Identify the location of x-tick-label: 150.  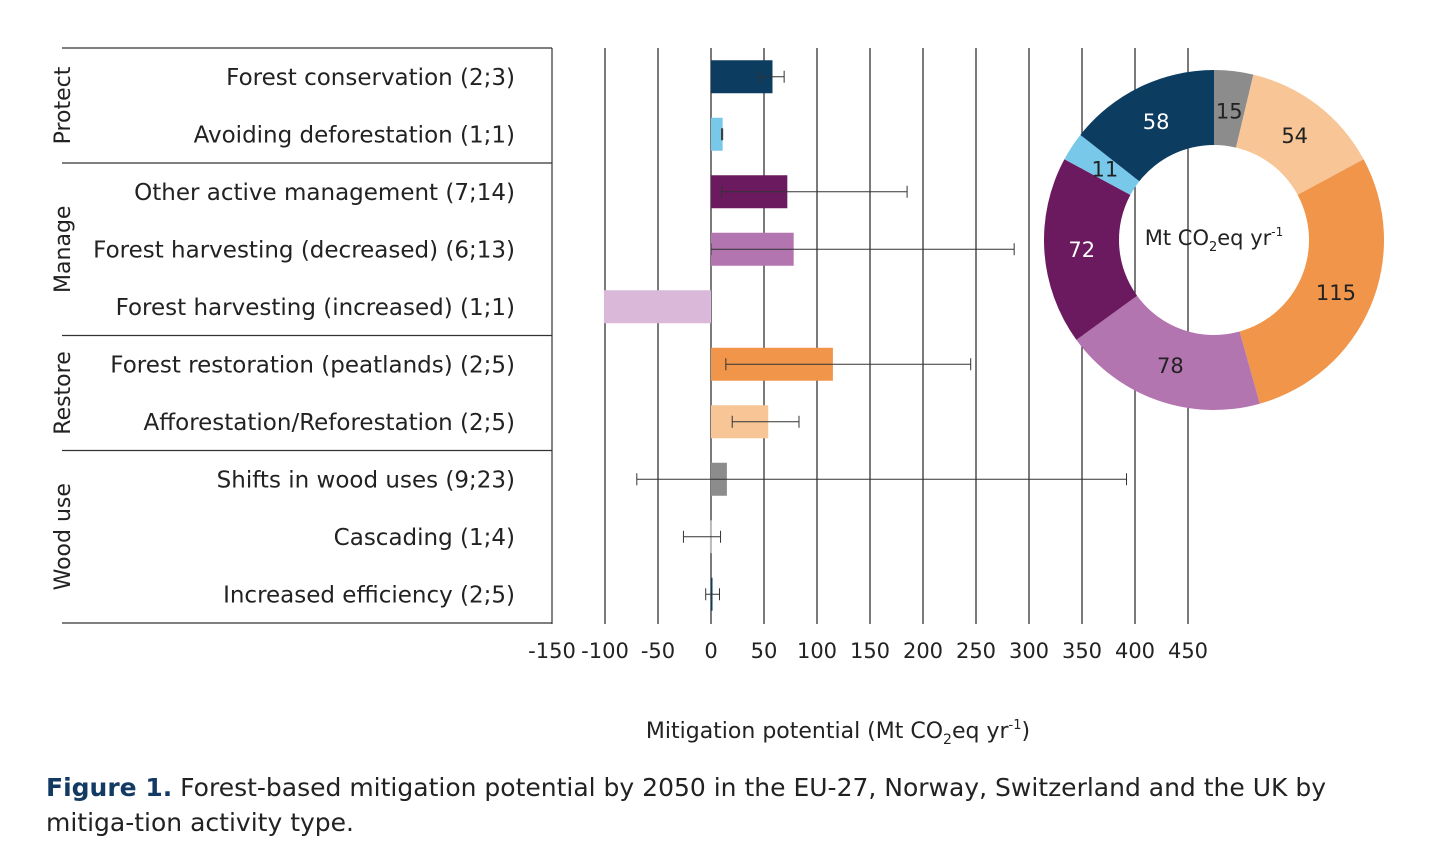
(870, 651).